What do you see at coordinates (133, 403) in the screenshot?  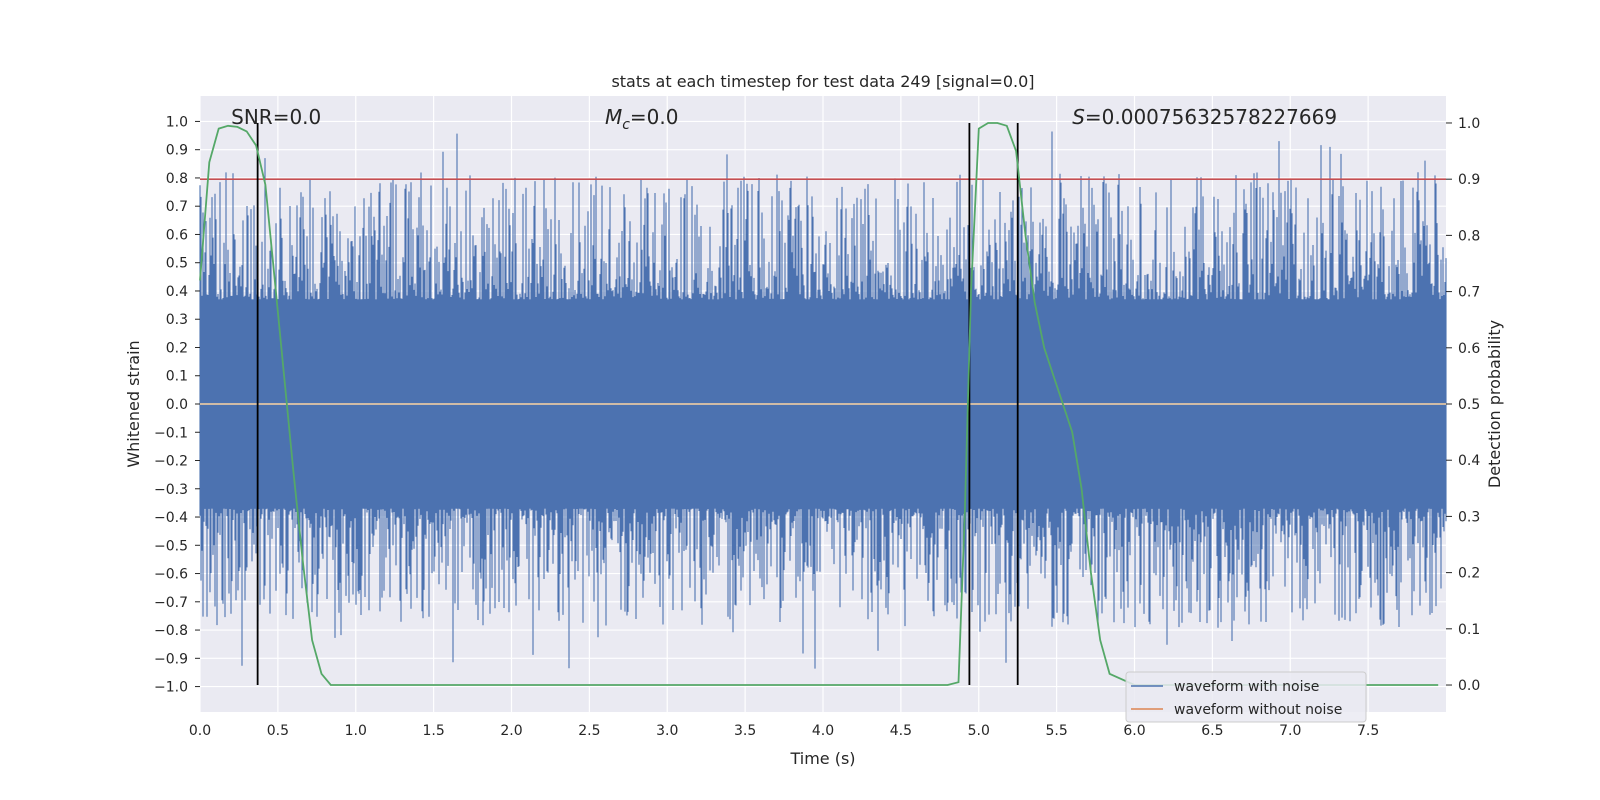 I see `y-axis-label-left: Whitened strain` at bounding box center [133, 403].